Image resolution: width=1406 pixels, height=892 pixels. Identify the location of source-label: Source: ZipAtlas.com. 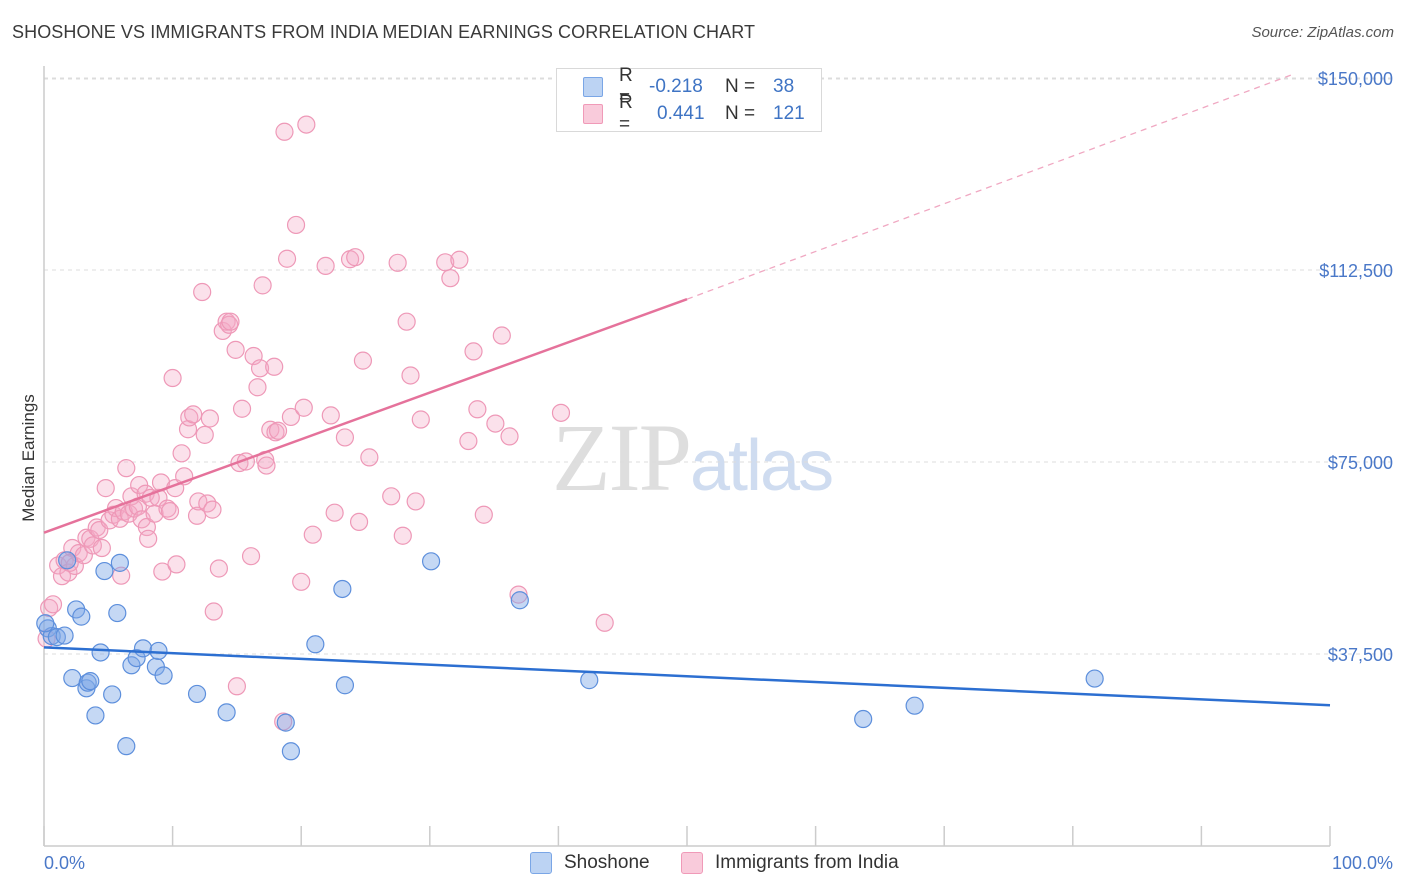
(1322, 32).